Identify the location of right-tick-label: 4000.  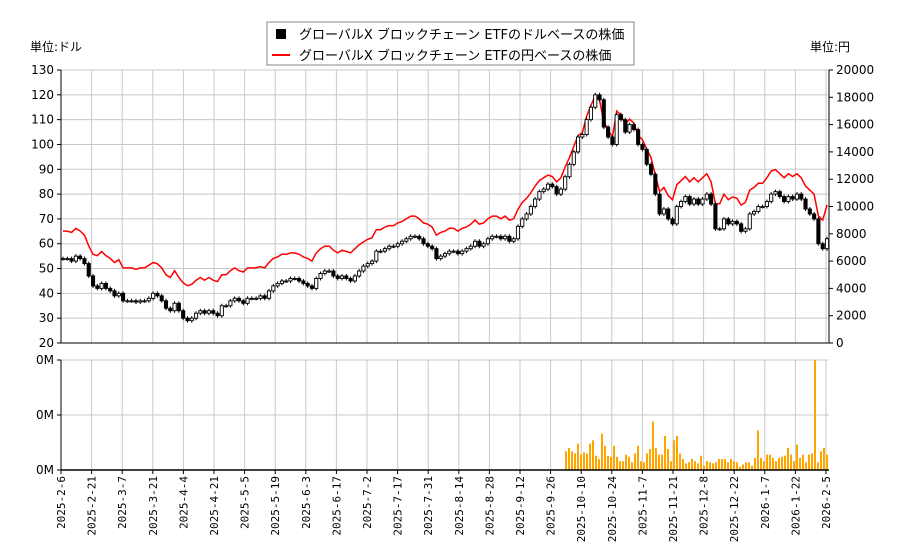
(851, 288).